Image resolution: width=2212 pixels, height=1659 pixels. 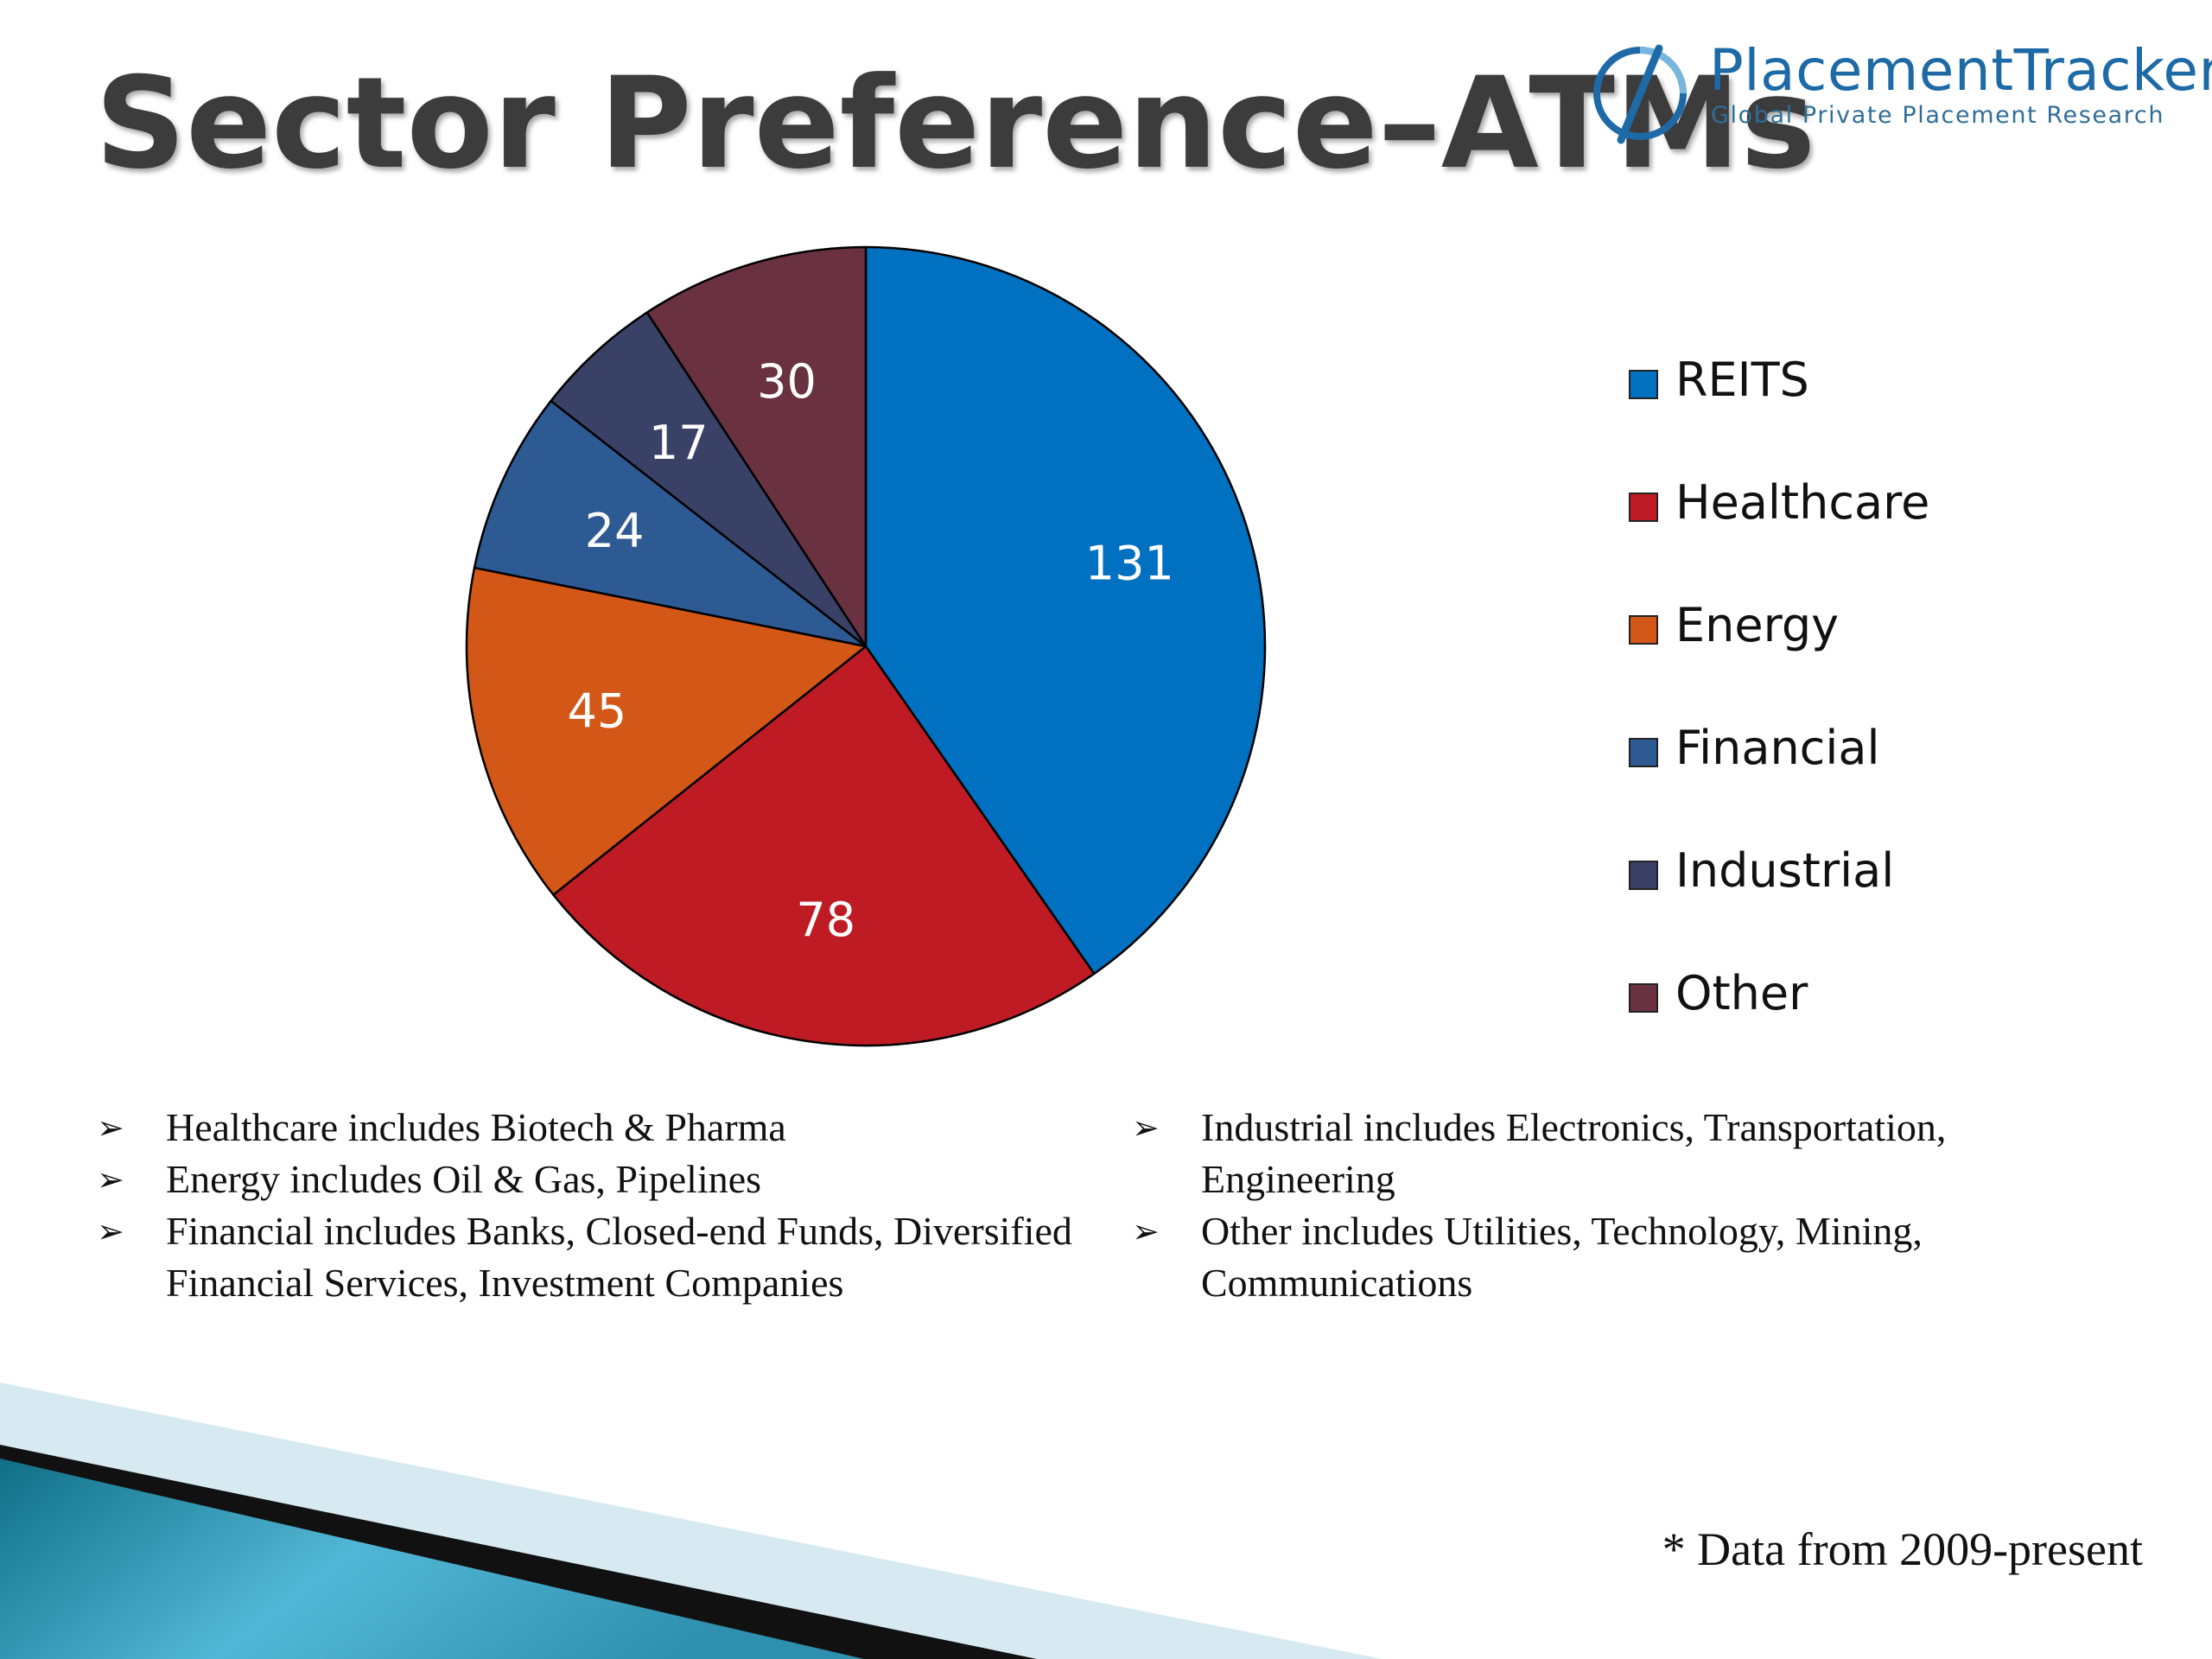 I want to click on logo-name: PlacementTracker, so click(x=1960, y=70).